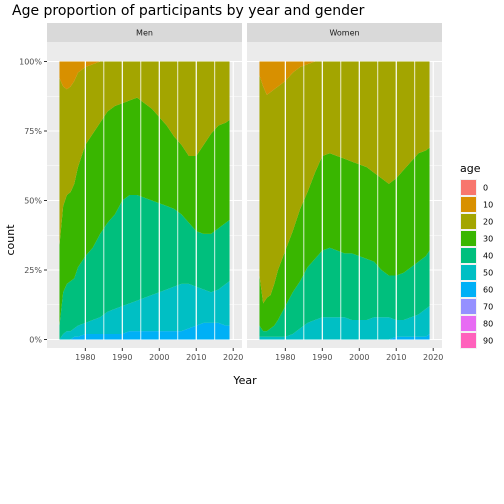 Image resolution: width=504 pixels, height=504 pixels. I want to click on legend-label: 0, so click(485, 188).